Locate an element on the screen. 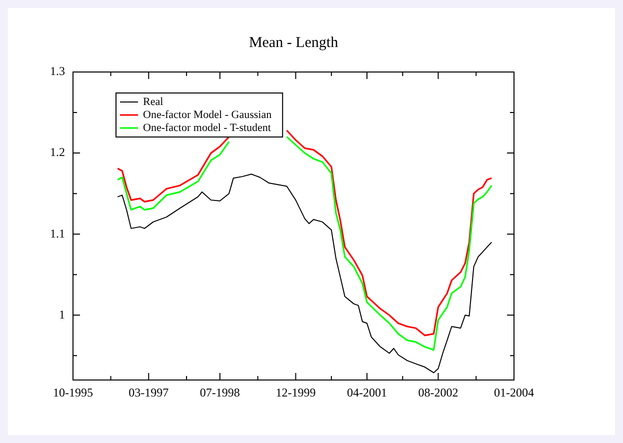 This screenshot has height=443, width=623. y-tick-label: 1.2 is located at coordinates (57, 152).